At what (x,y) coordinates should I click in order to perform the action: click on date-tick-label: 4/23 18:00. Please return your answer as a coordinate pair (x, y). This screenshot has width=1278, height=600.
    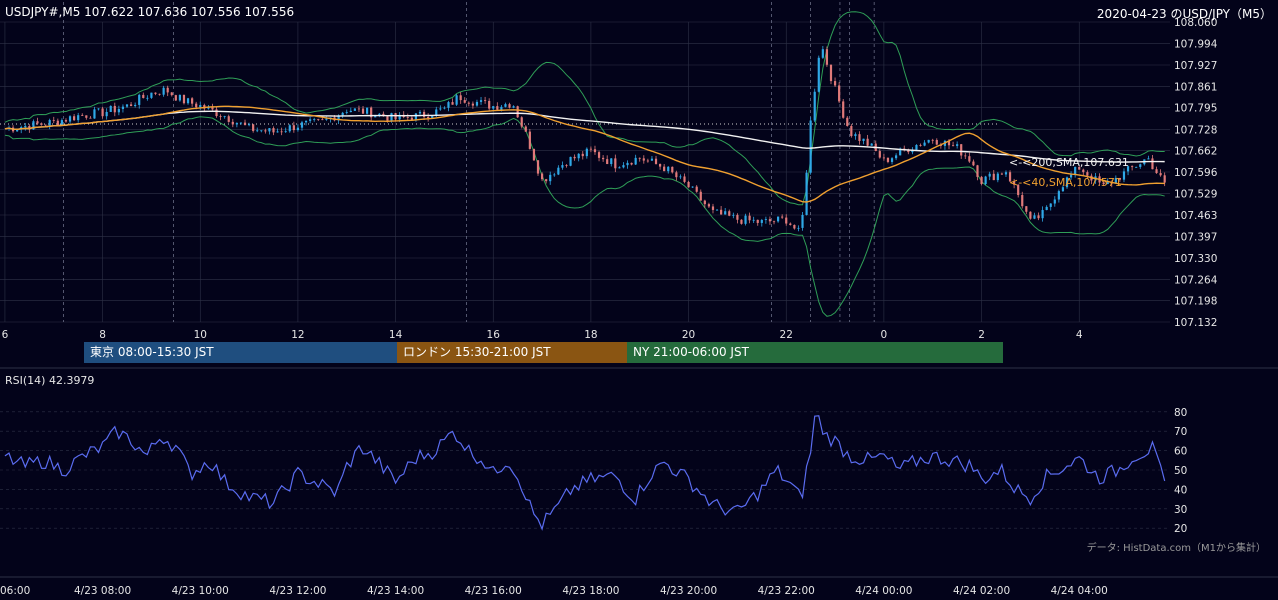
    Looking at the image, I should click on (590, 591).